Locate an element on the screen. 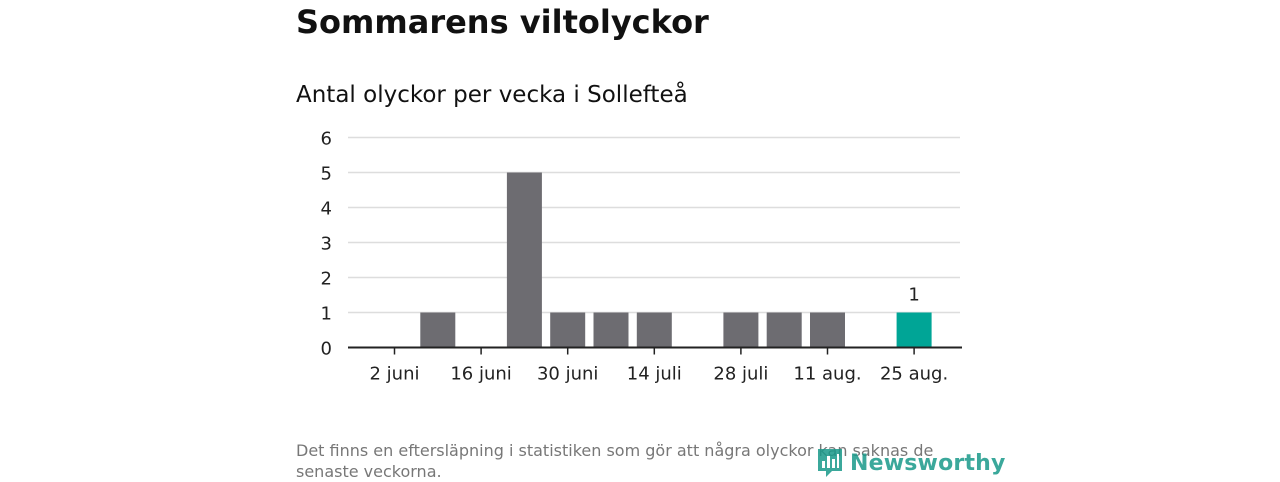 The height and width of the screenshot is (482, 1280). y-tick-label: 2 is located at coordinates (326, 279).